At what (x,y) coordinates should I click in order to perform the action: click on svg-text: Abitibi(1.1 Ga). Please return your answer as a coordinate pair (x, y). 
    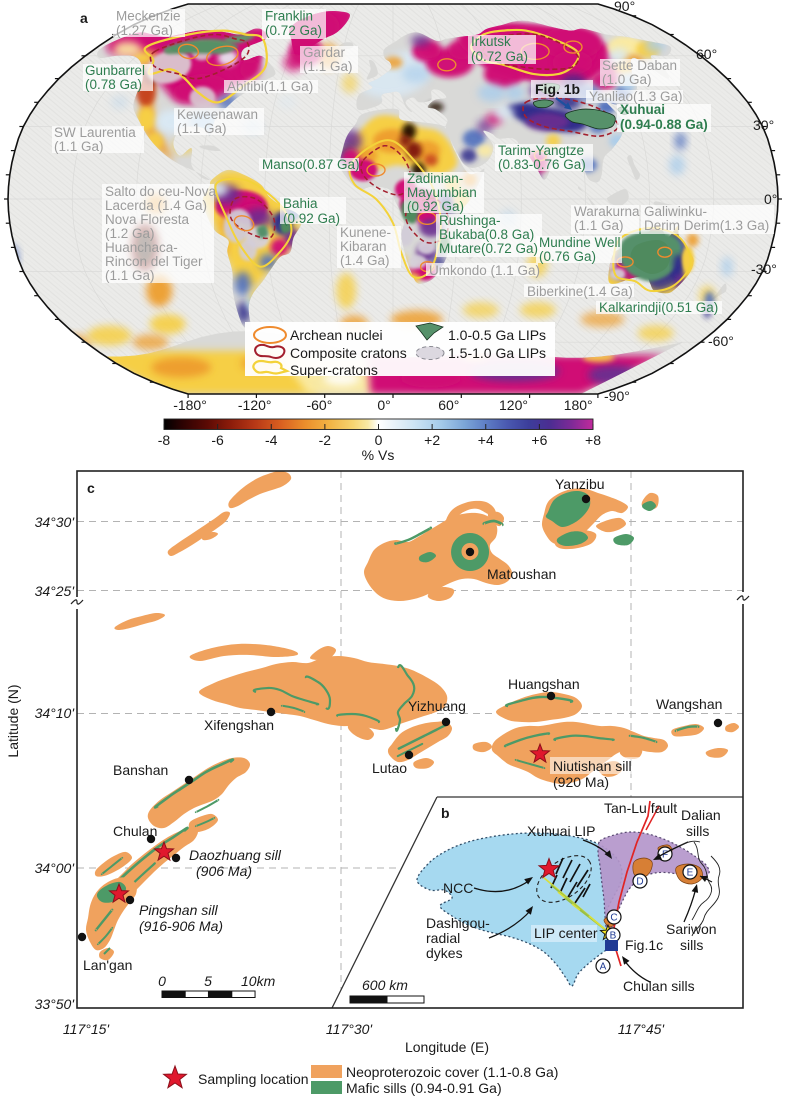
    Looking at the image, I should click on (270, 86).